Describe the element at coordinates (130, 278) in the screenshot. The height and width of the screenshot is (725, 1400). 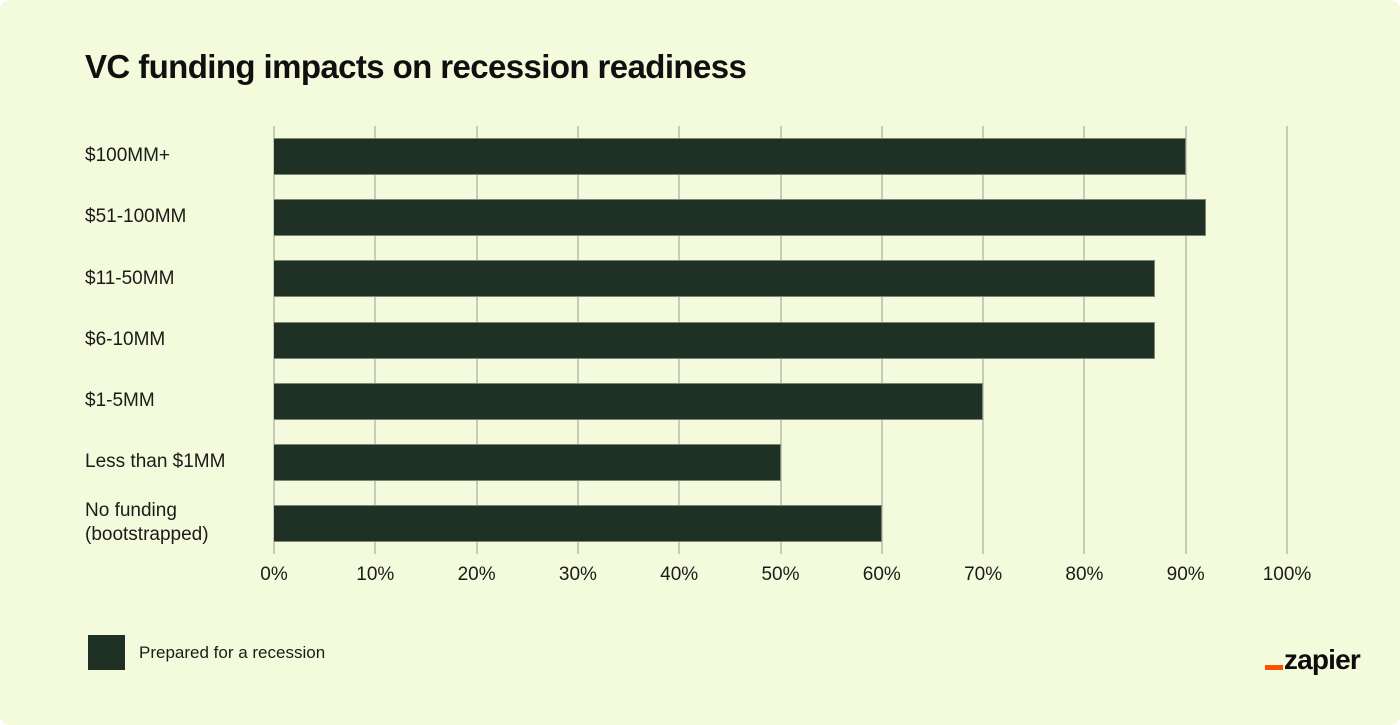
I see `category-label: $11-50MM` at that location.